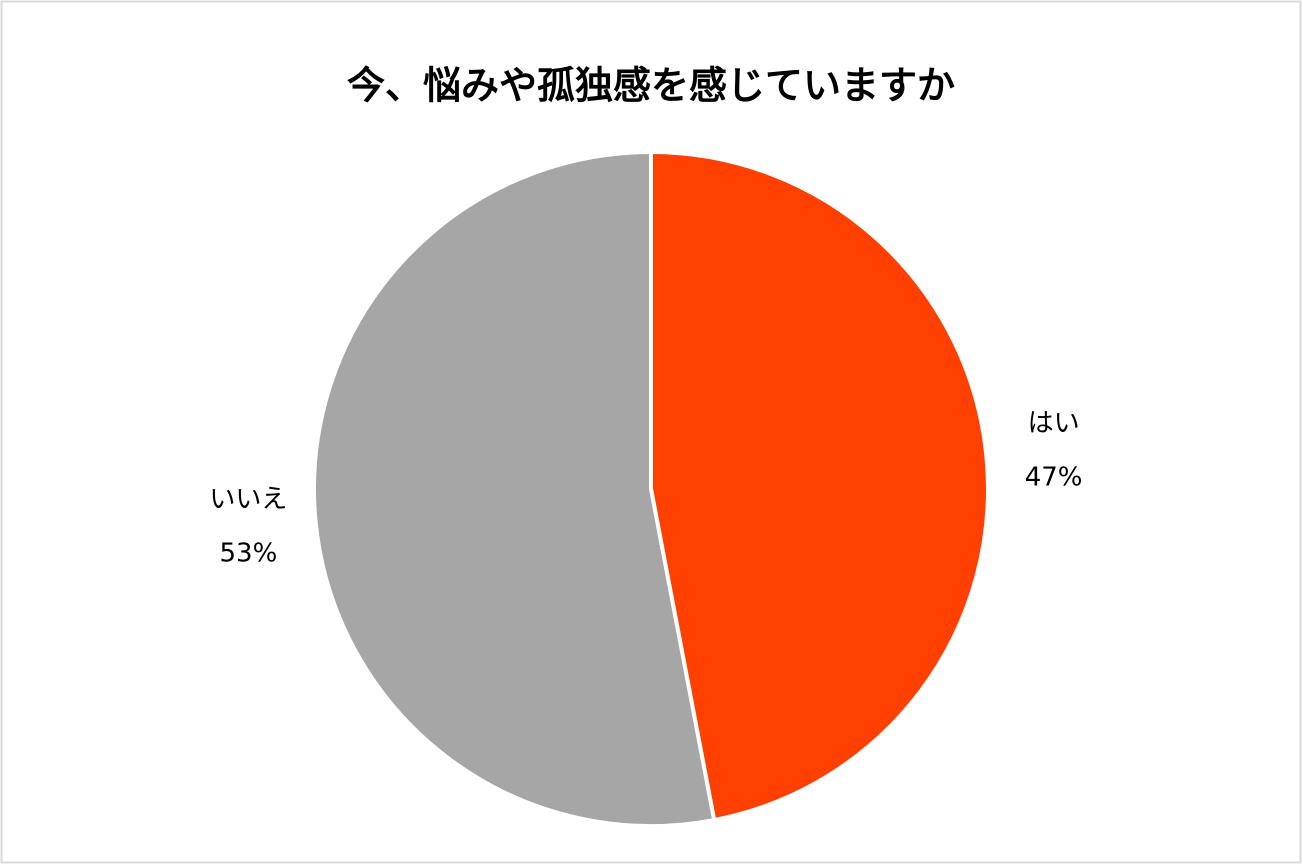  I want to click on value-label: 47%, so click(1054, 477).